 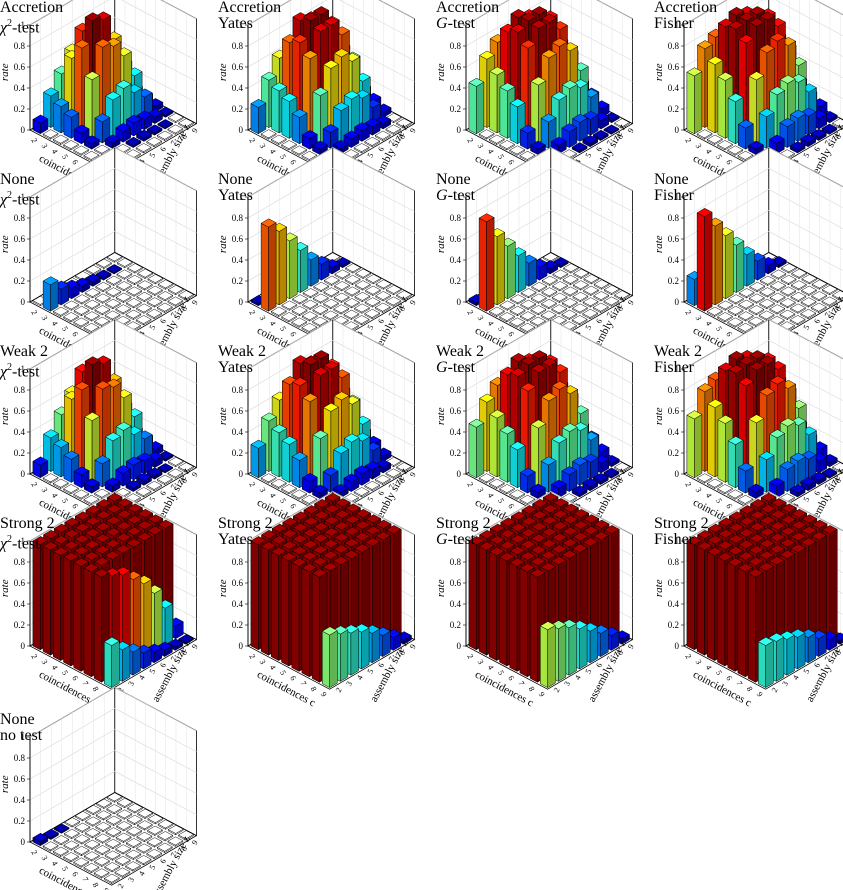 I want to click on panel-title: Weak 2 χ2-test, so click(x=24, y=362).